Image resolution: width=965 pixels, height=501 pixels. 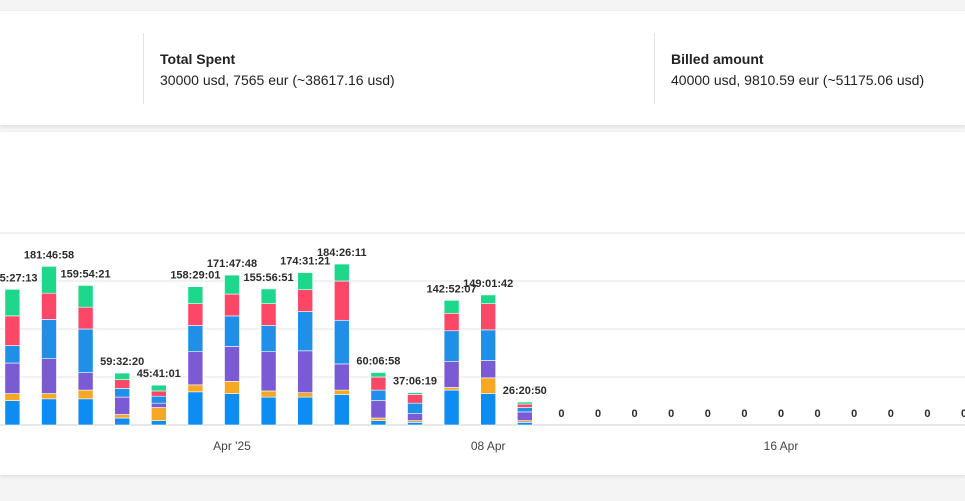 I want to click on stat-value: 30000 usd, 7565 eur (~38617.16 usd), so click(x=277, y=80).